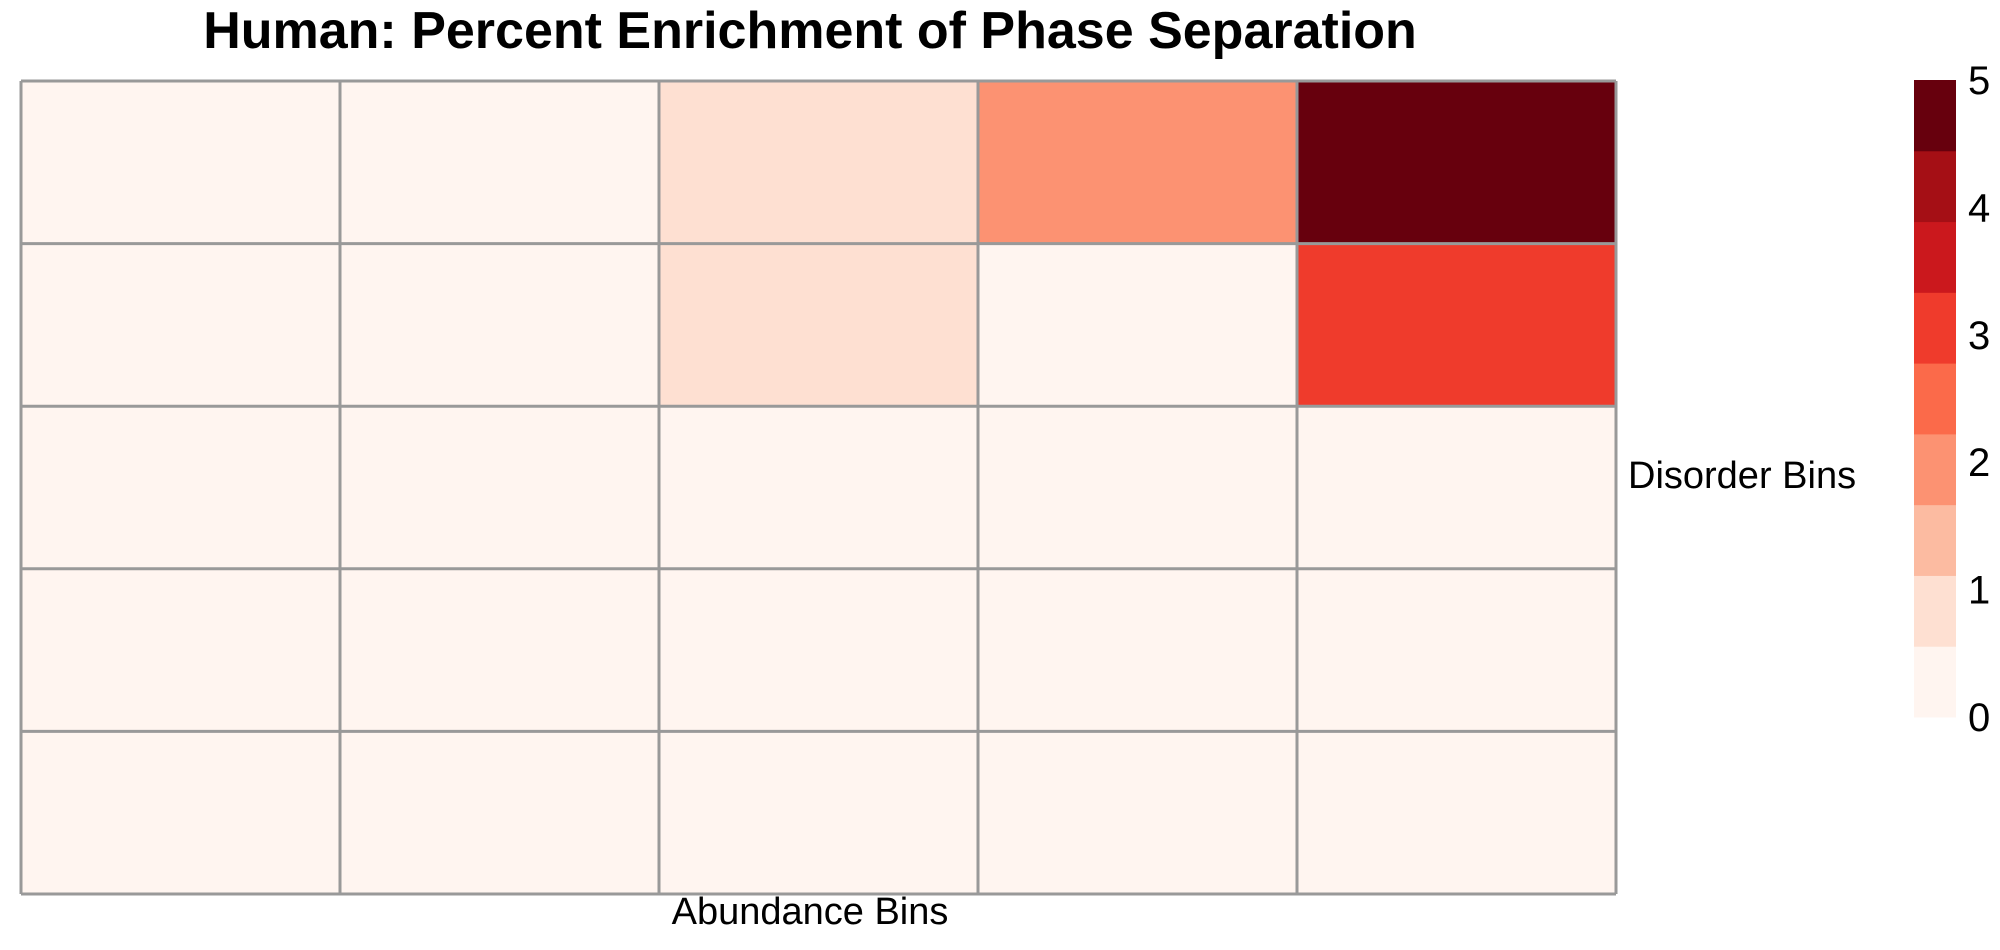  I want to click on legend-tick-label: 1, so click(1979, 591).